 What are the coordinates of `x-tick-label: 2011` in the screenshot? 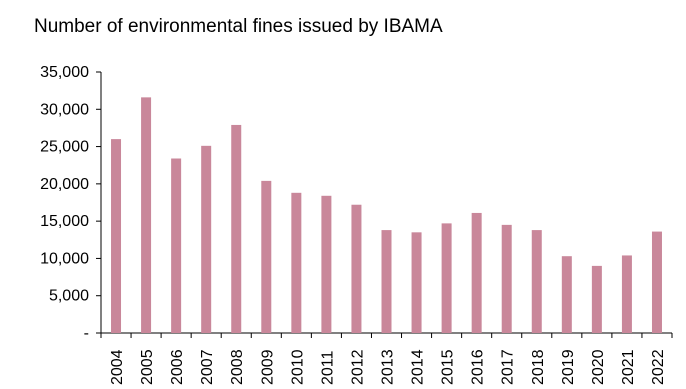 It's located at (327, 367).